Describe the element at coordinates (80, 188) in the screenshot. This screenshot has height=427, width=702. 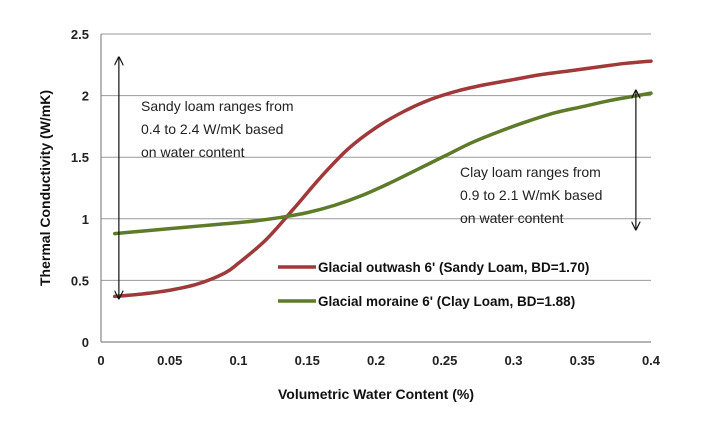
I see `y-tick-labels: 0 0.5 1 1.5 2 2.5` at that location.